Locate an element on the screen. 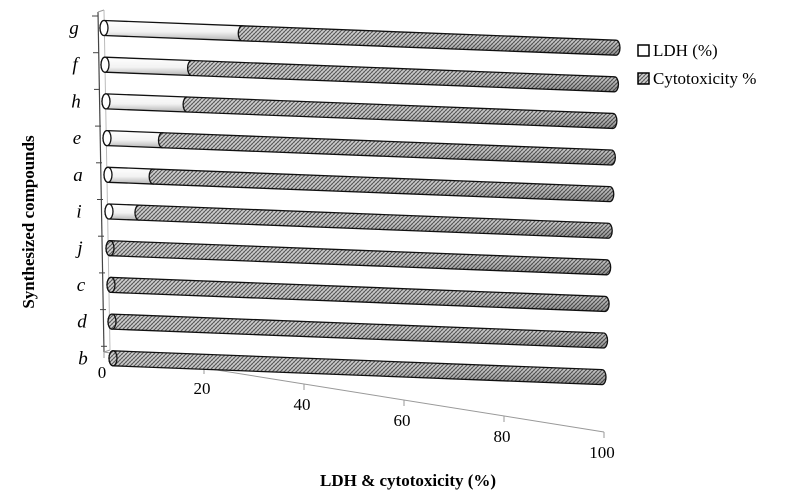 The height and width of the screenshot is (492, 794). bar-cytotoxicity-h-shade is located at coordinates (400, 113).